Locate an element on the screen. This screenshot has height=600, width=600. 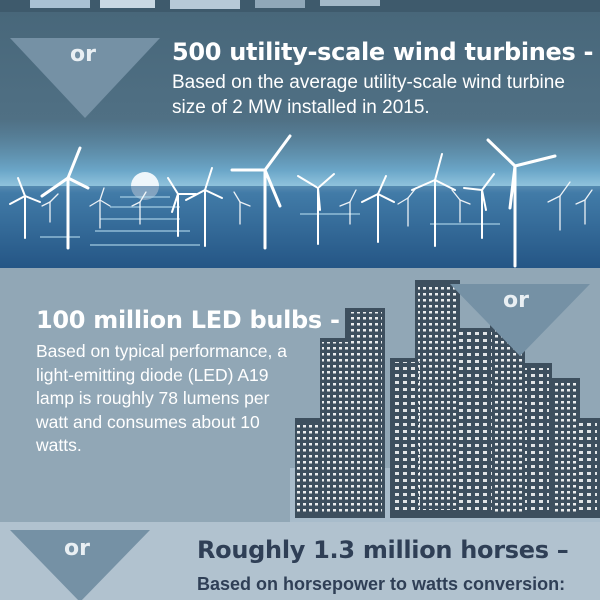
solar-panels-image is located at coordinates (300, 6).